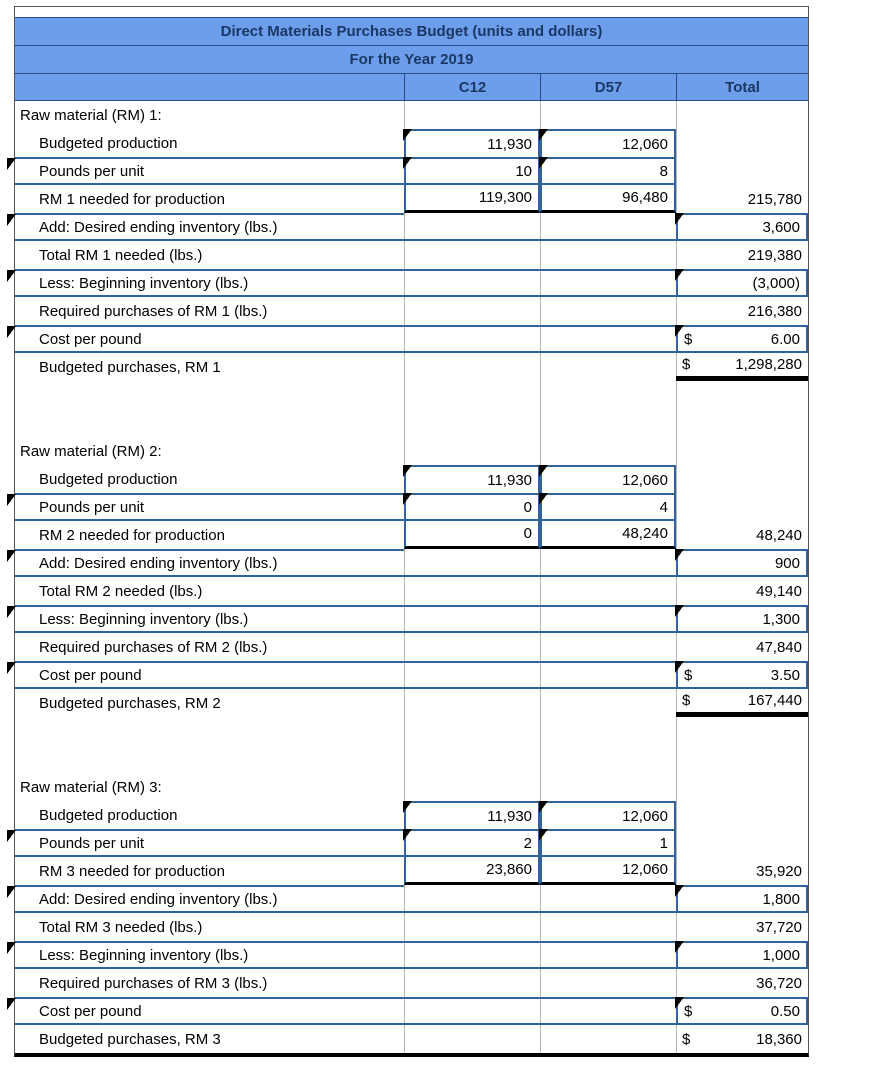 Image resolution: width=888 pixels, height=1070 pixels. I want to click on cost-per-pound-row: Cost per pound $ 6.00, so click(407, 339).